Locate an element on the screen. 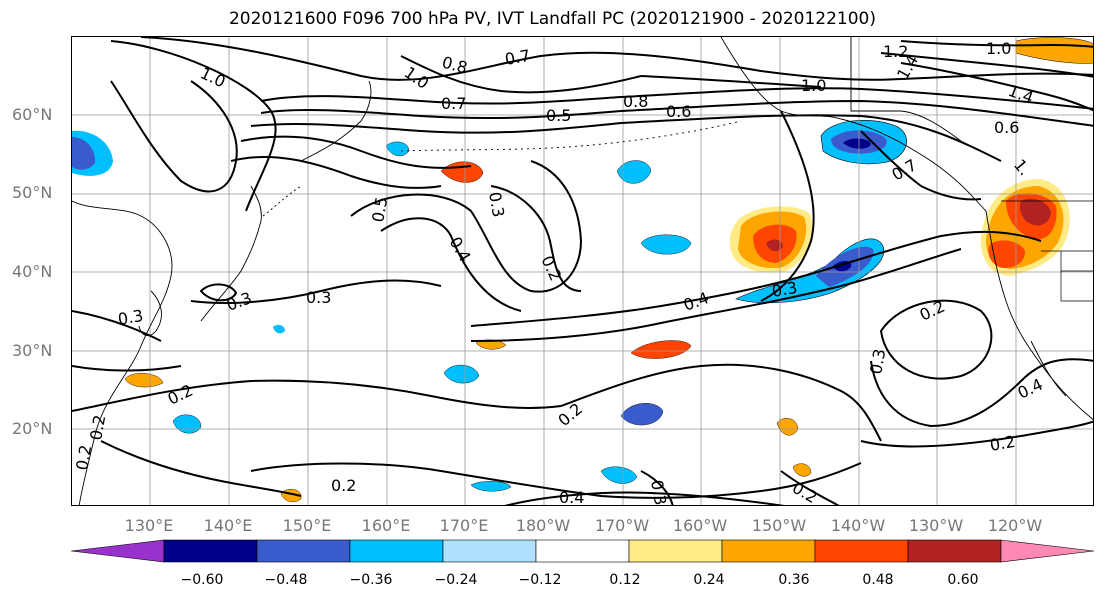 The image size is (1105, 601). positive-anomaly-132e is located at coordinates (144, 380).